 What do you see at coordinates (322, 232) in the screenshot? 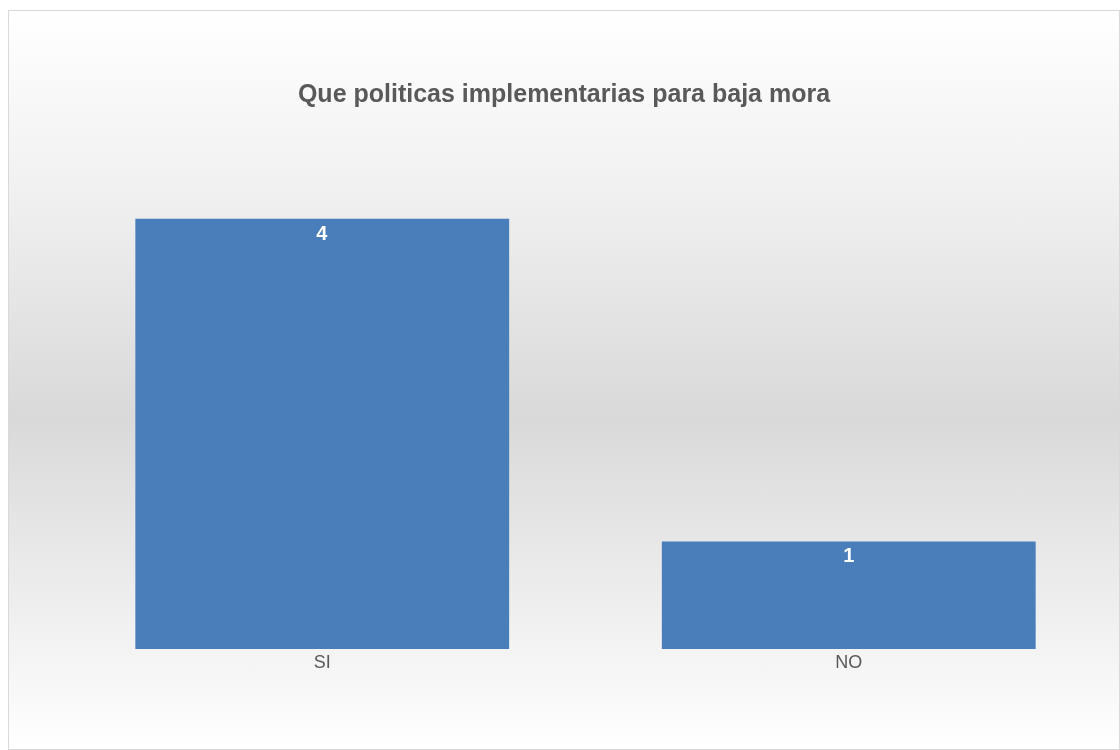
I see `data-label: 4` at bounding box center [322, 232].